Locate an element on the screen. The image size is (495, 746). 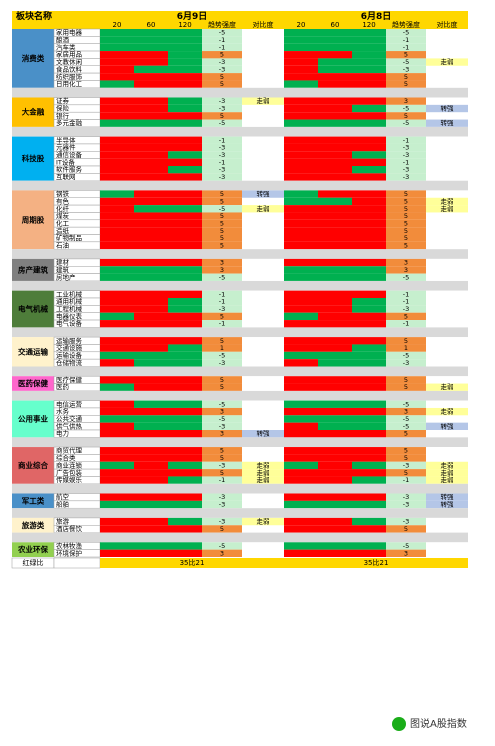
strength-value: -5 is located at coordinates (406, 404).